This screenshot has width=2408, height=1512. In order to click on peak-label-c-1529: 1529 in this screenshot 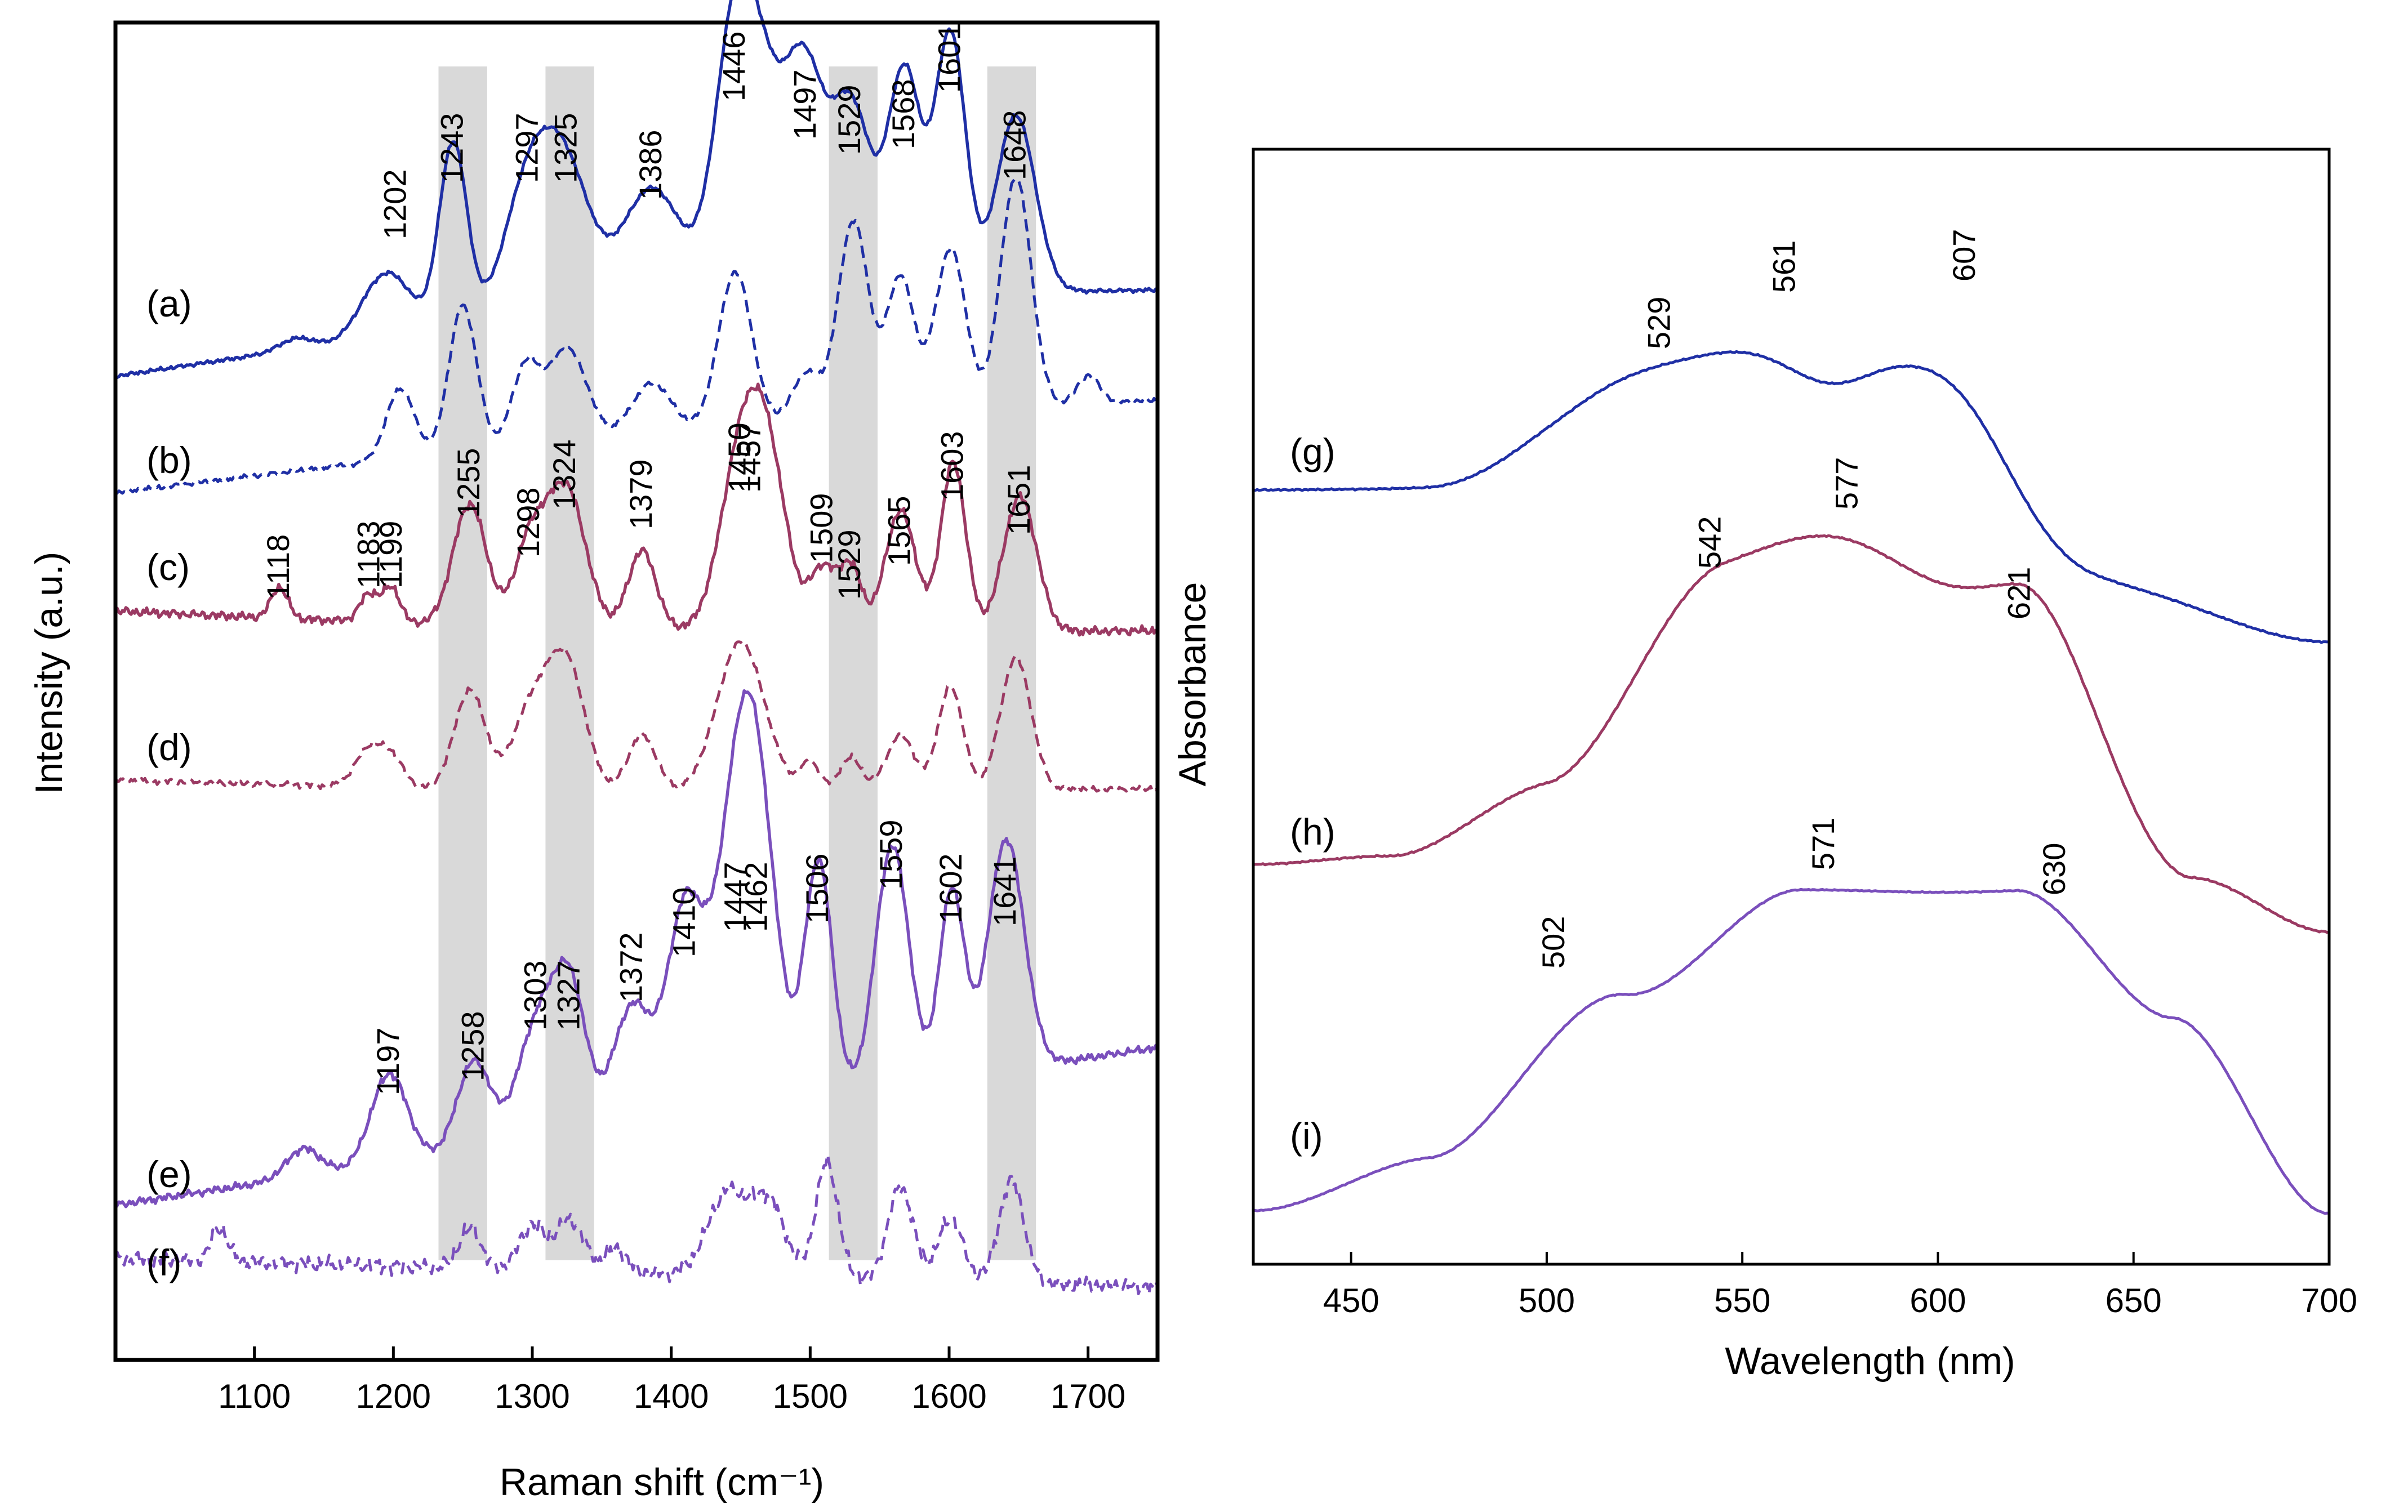, I will do `click(849, 564)`.